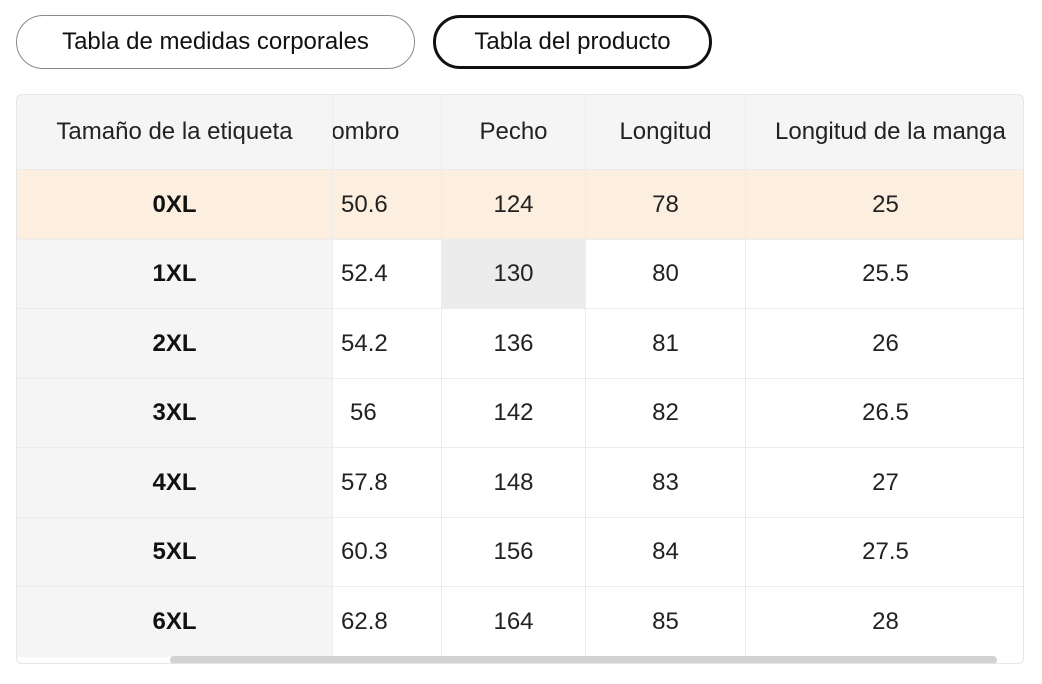 This screenshot has height=684, width=1042. I want to click on cell-length: 83, so click(666, 482).